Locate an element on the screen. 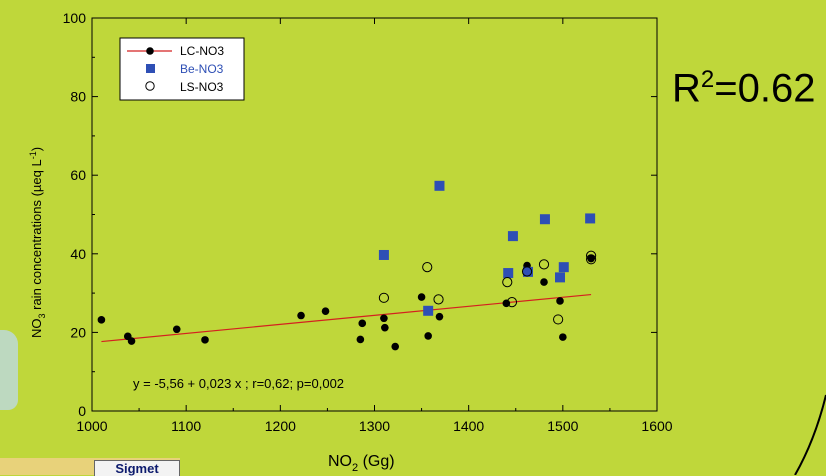 This screenshot has height=476, width=826. r-squared-annotation: R2=0.62 is located at coordinates (743, 88).